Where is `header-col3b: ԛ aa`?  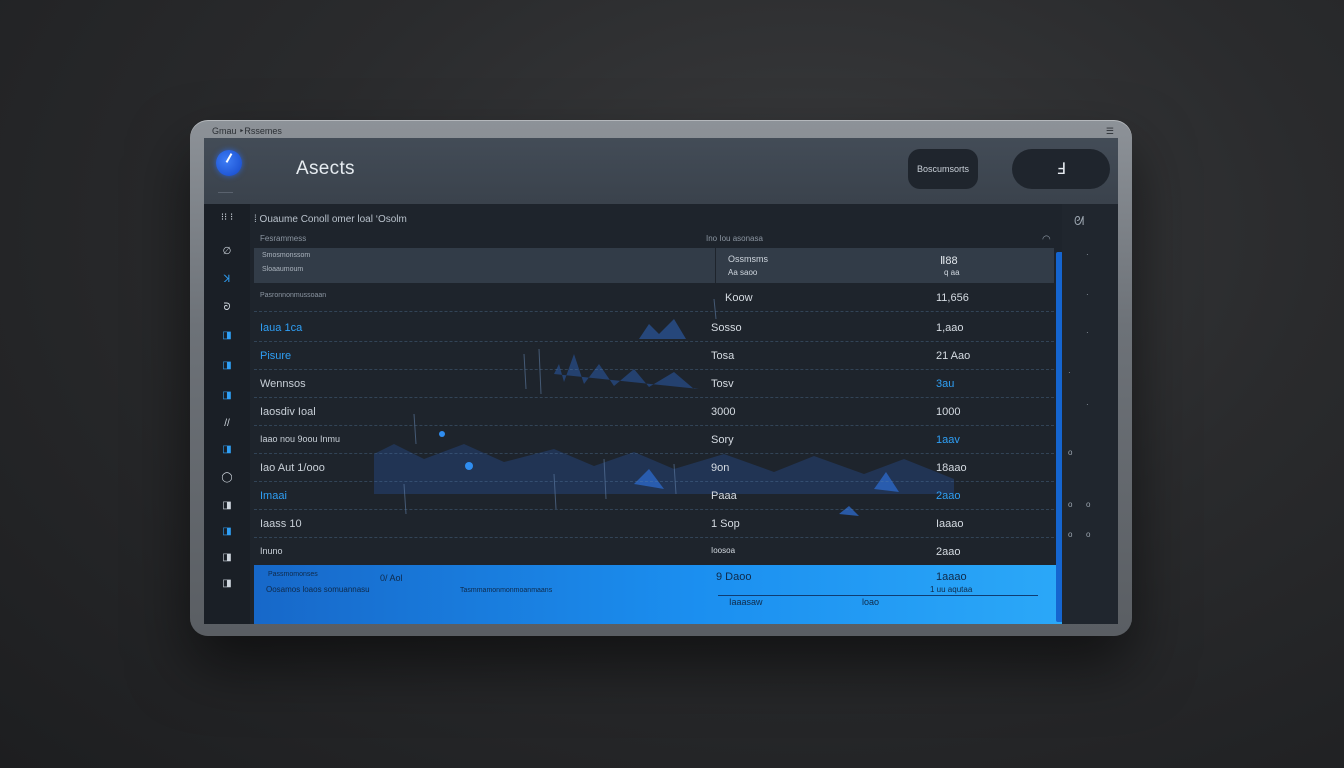
header-col3b: ԛ aa is located at coordinates (952, 272).